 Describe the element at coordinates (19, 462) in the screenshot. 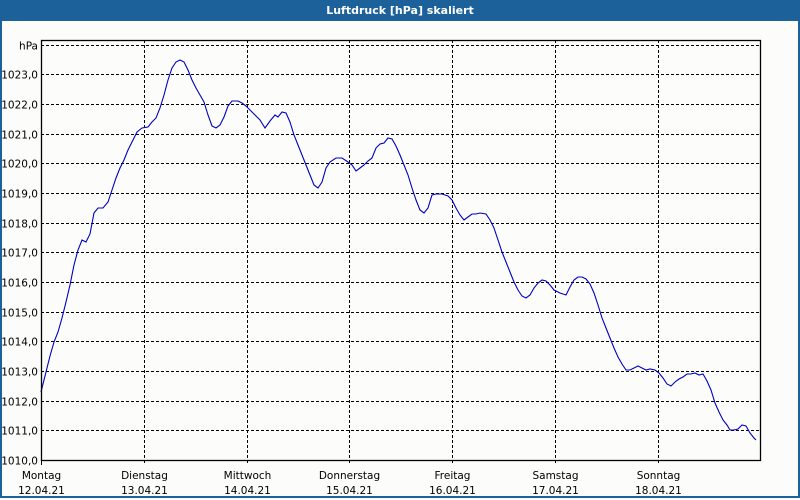

I see `y-tick-label: 1010,0` at that location.